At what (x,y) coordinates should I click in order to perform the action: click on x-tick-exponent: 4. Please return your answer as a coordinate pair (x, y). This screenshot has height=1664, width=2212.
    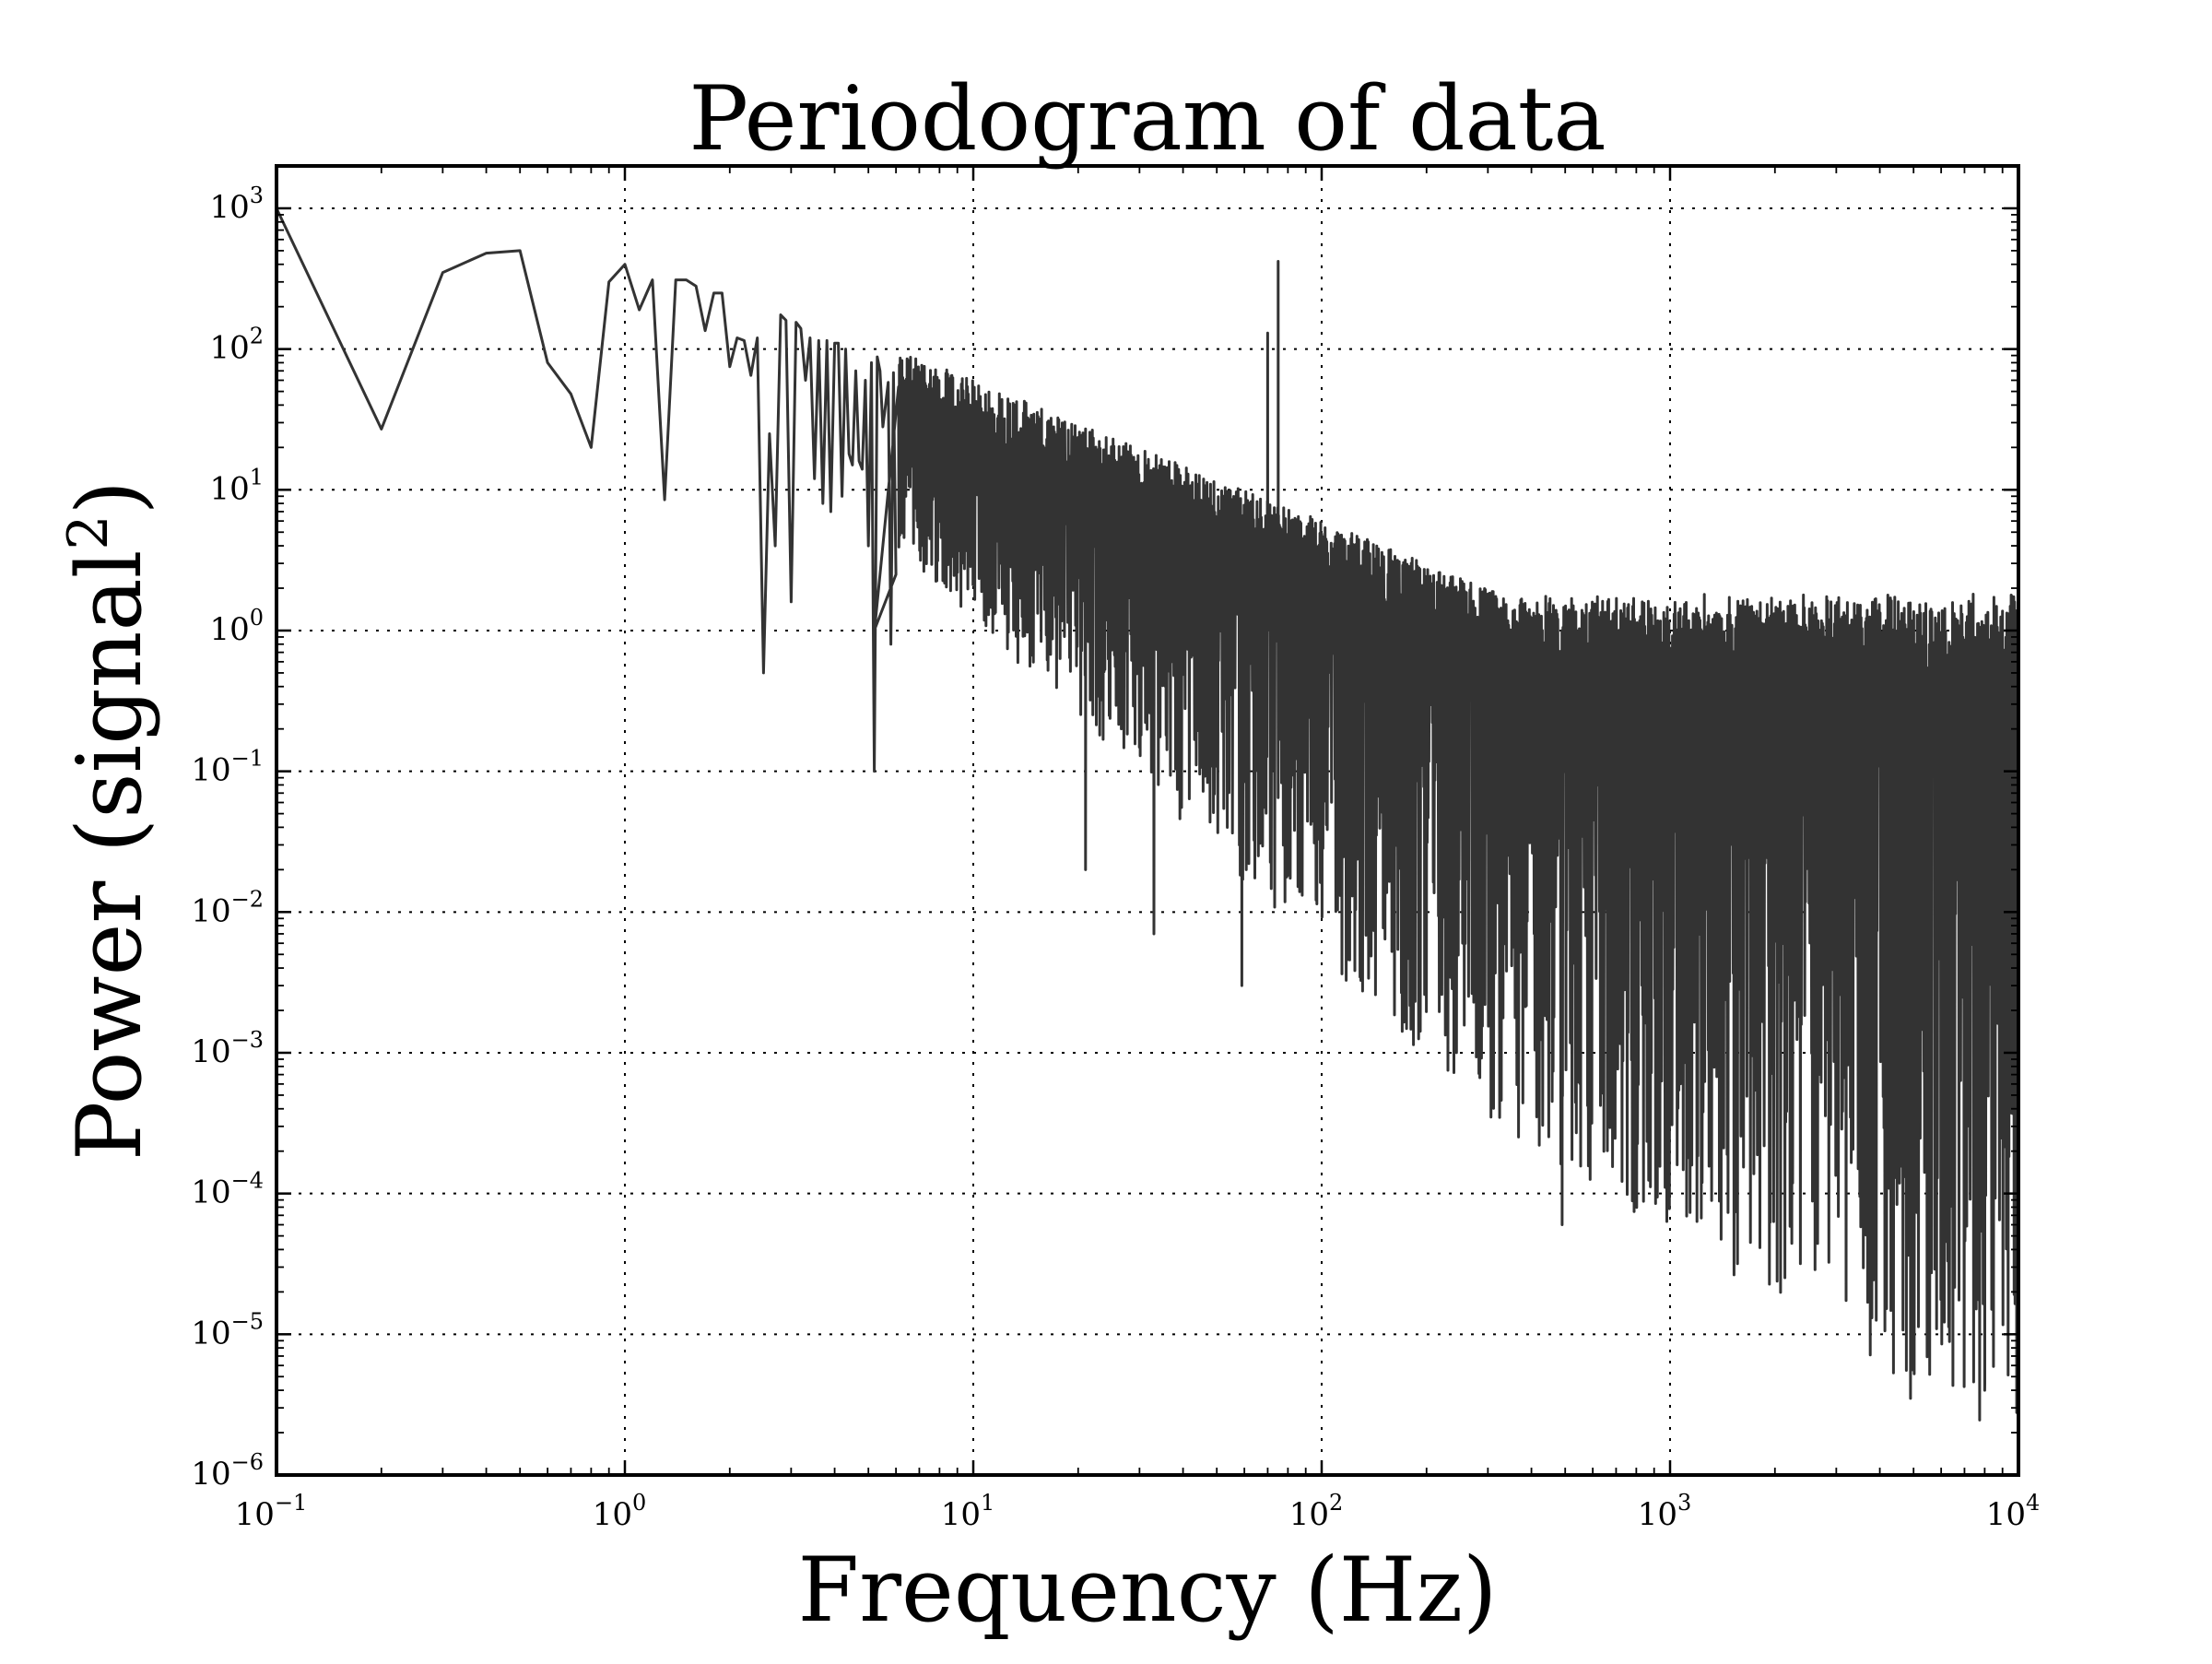
    Looking at the image, I should click on (2033, 1503).